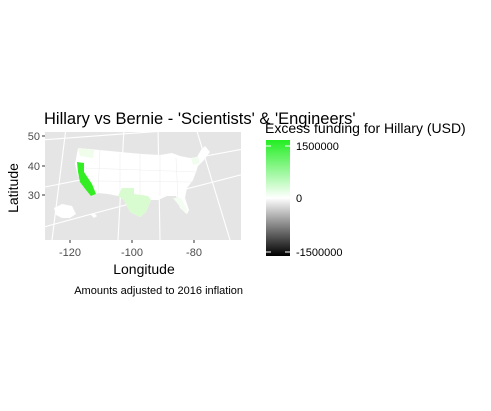  I want to click on x-tick-label: -80, so click(194, 253).